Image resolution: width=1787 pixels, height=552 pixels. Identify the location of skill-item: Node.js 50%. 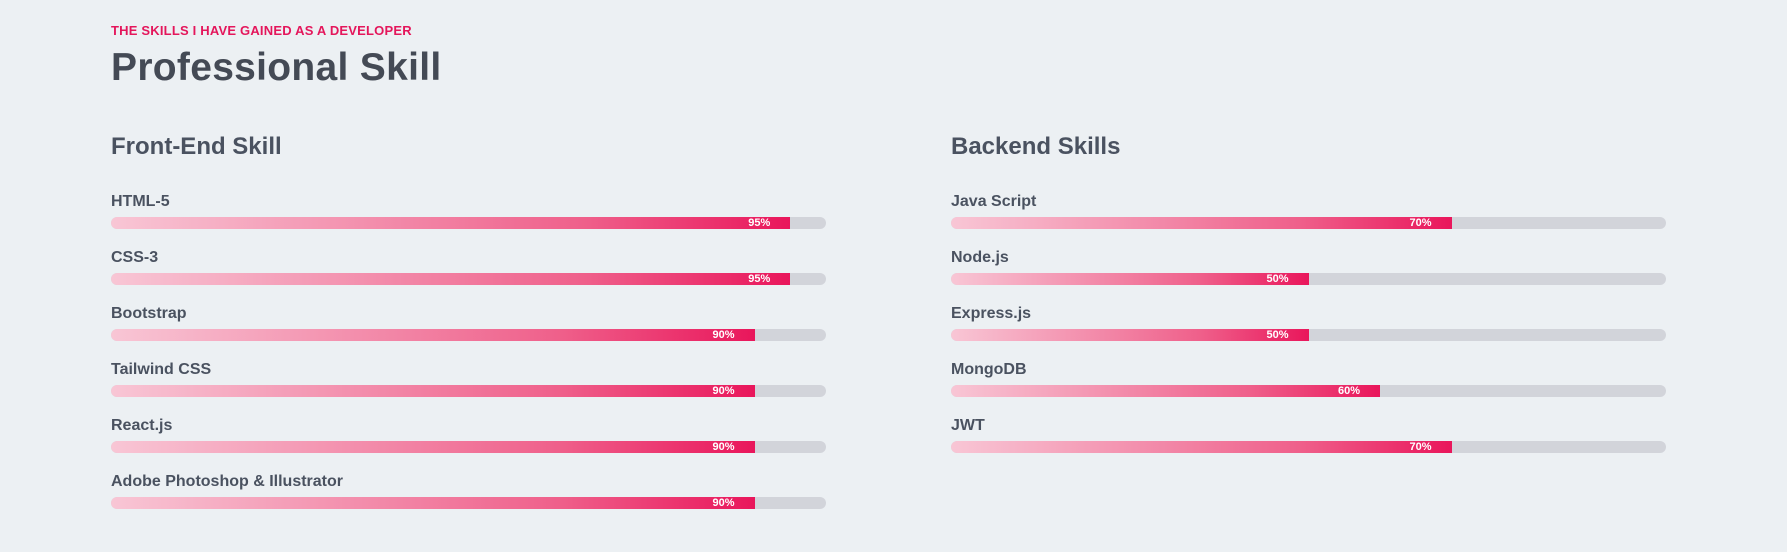
(1308, 276).